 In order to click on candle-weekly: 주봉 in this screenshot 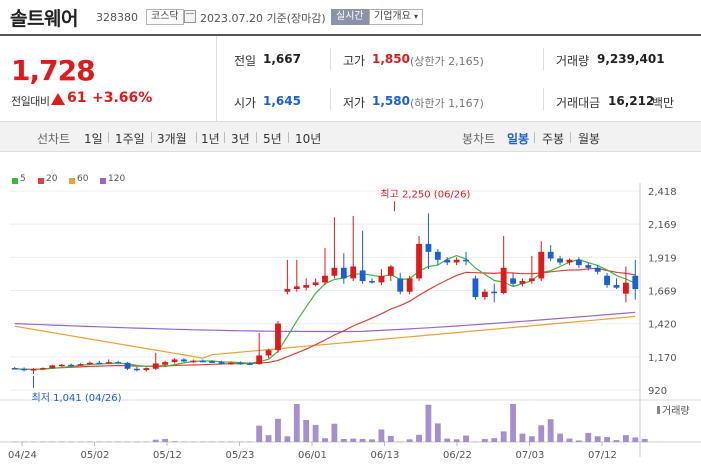, I will do `click(553, 139)`.